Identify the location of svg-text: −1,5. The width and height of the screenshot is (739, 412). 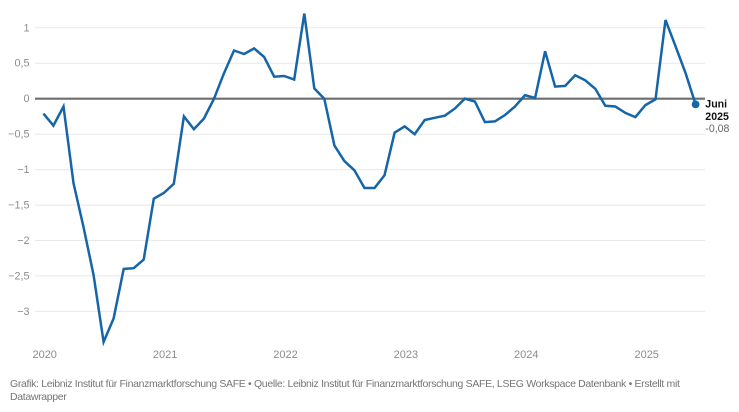
(18, 206).